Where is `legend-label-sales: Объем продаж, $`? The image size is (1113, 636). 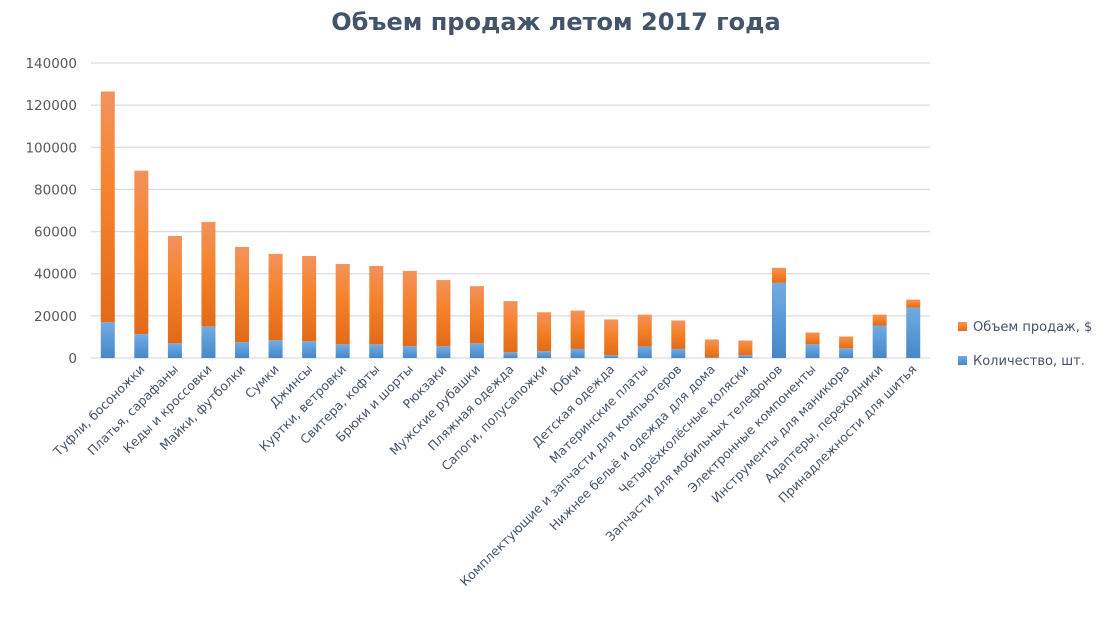
legend-label-sales: Объем продаж, $ is located at coordinates (1032, 327).